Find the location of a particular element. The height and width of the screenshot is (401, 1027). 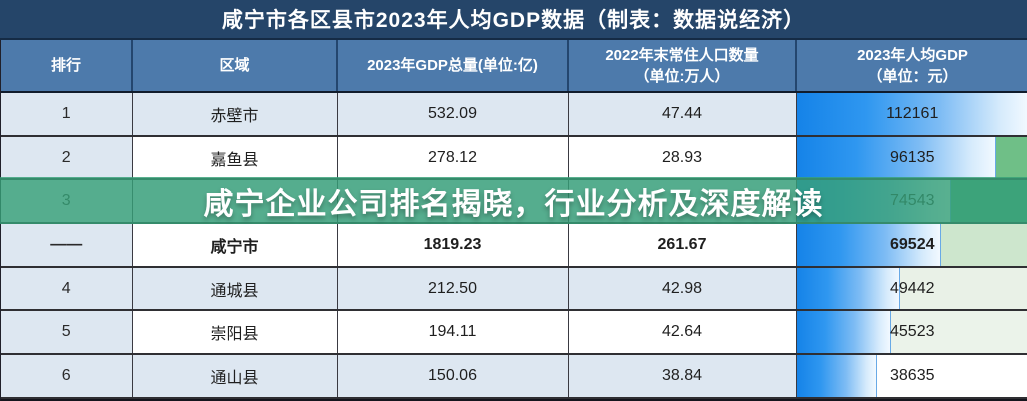

region-cell: 崇阳县 is located at coordinates (234, 332).